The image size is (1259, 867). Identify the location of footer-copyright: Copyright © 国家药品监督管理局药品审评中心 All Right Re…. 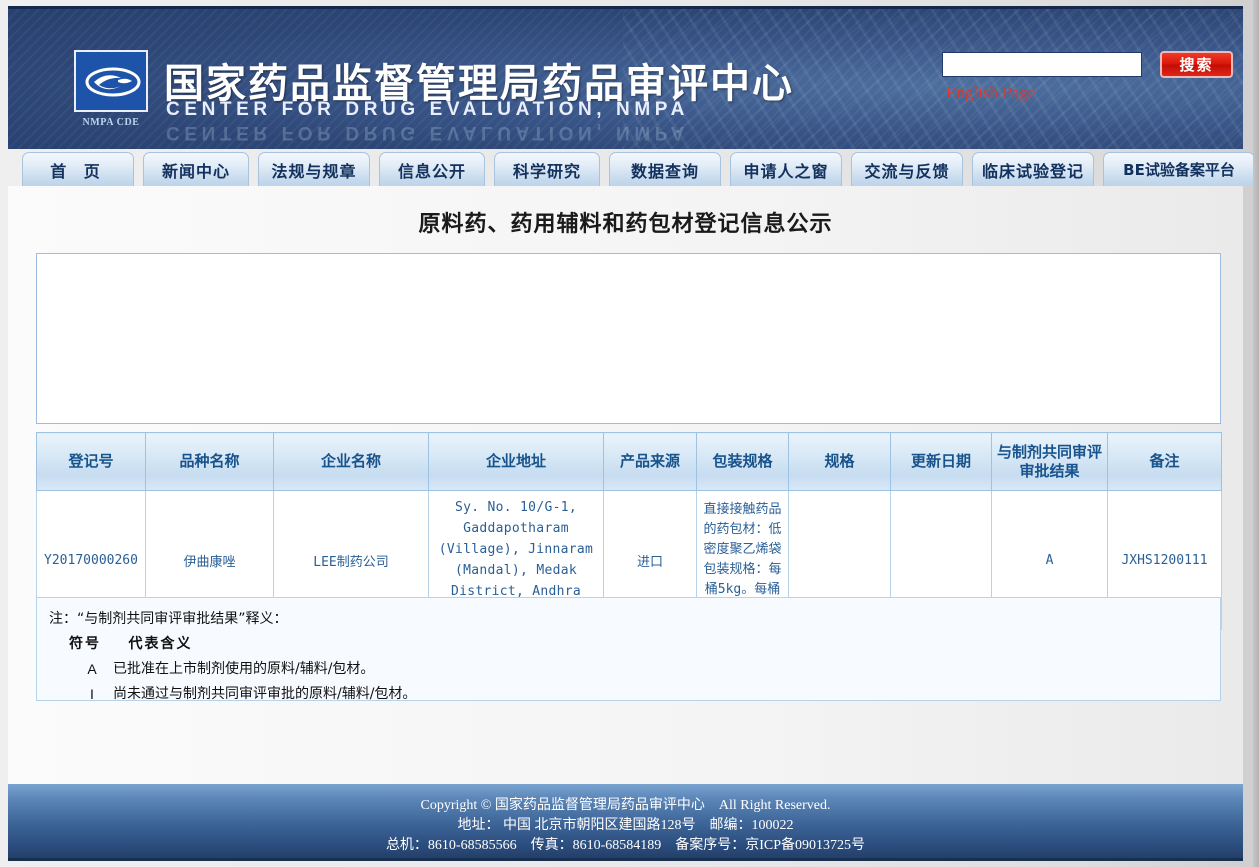
(625, 805).